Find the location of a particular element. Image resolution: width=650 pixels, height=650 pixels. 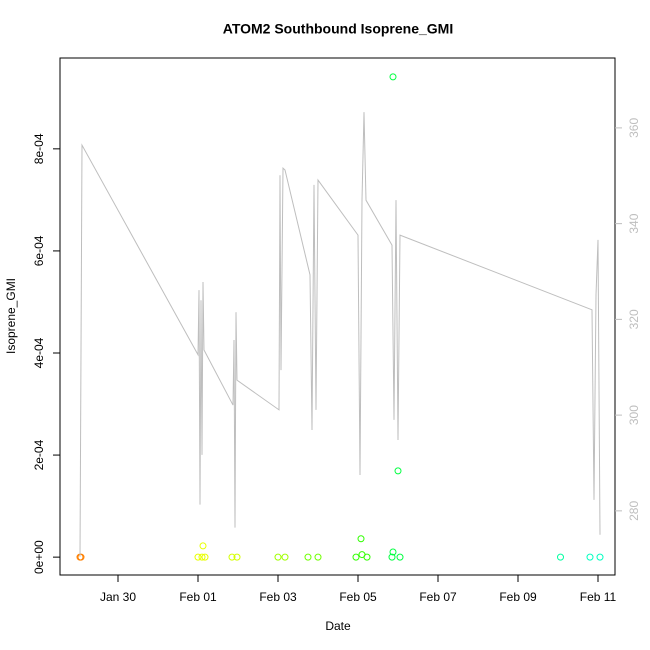

y-tick-label: 6e-04 is located at coordinates (39, 250).